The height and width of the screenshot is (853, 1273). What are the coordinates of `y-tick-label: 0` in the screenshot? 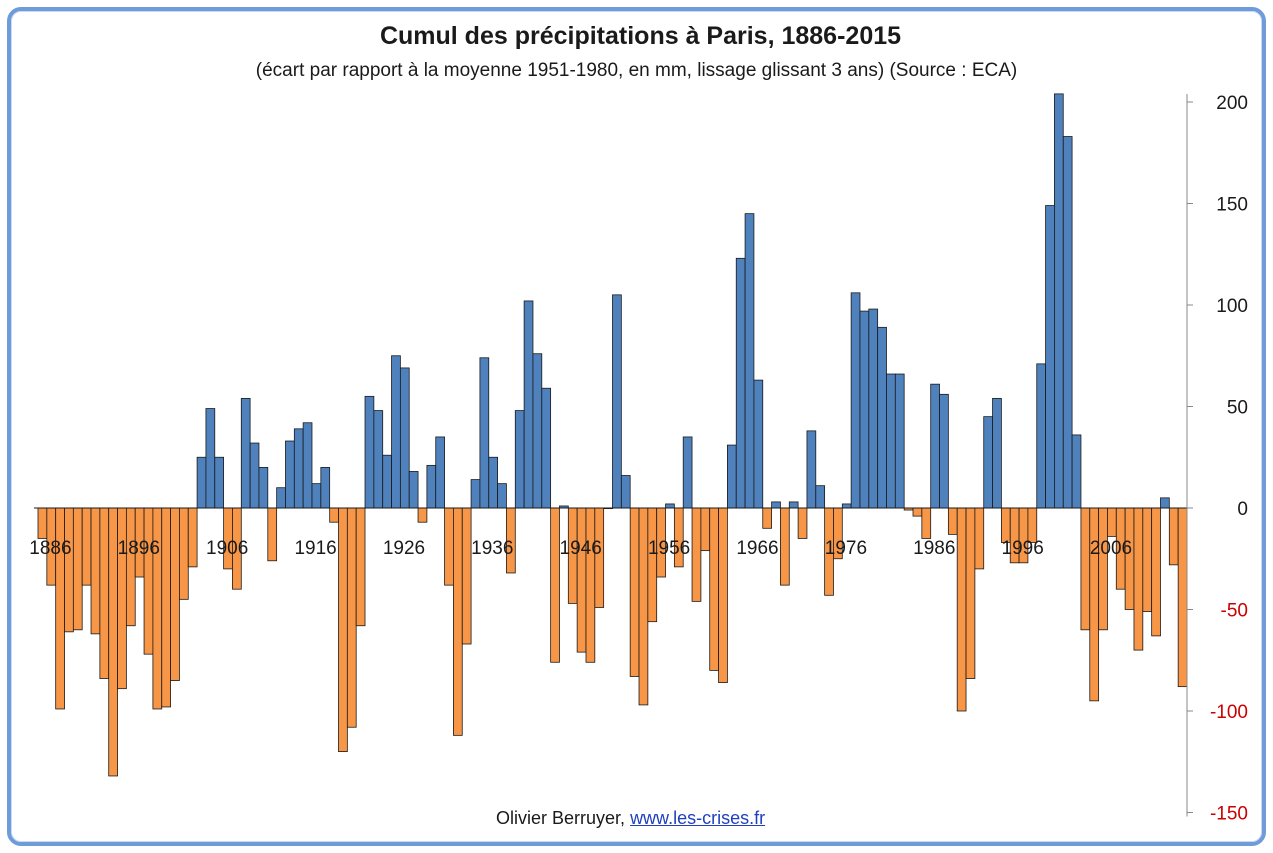 It's located at (1242, 509).